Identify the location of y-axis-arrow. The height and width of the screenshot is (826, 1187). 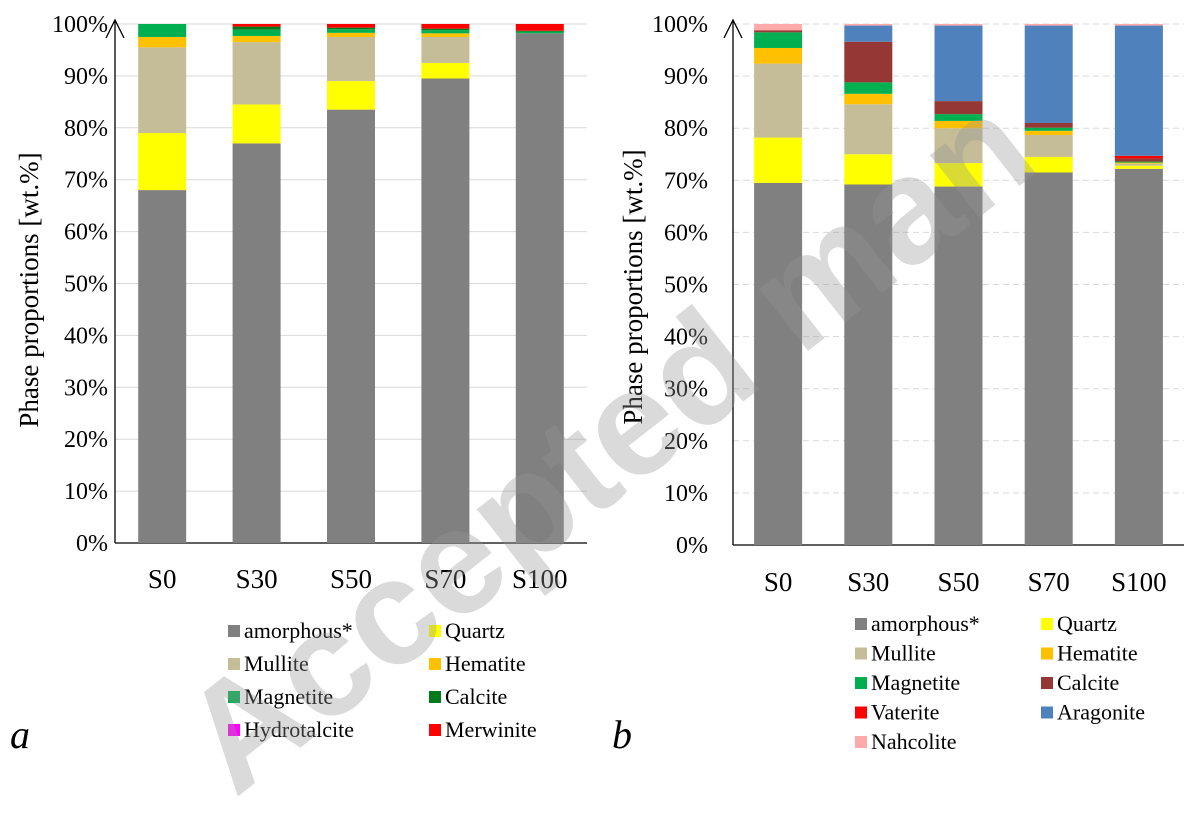
(733, 28).